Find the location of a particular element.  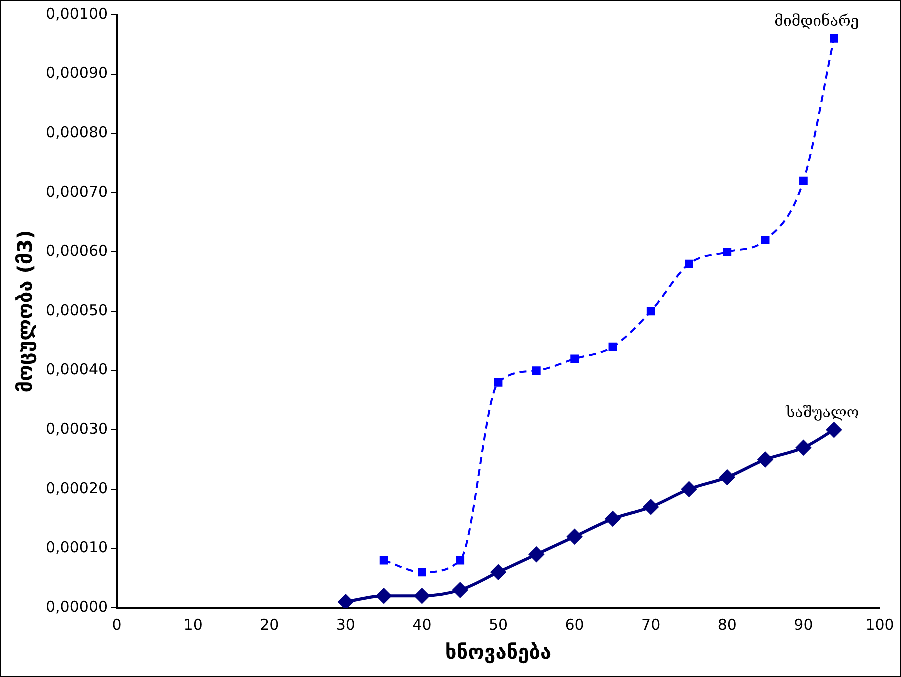

x-tick-label: 0 is located at coordinates (117, 625).